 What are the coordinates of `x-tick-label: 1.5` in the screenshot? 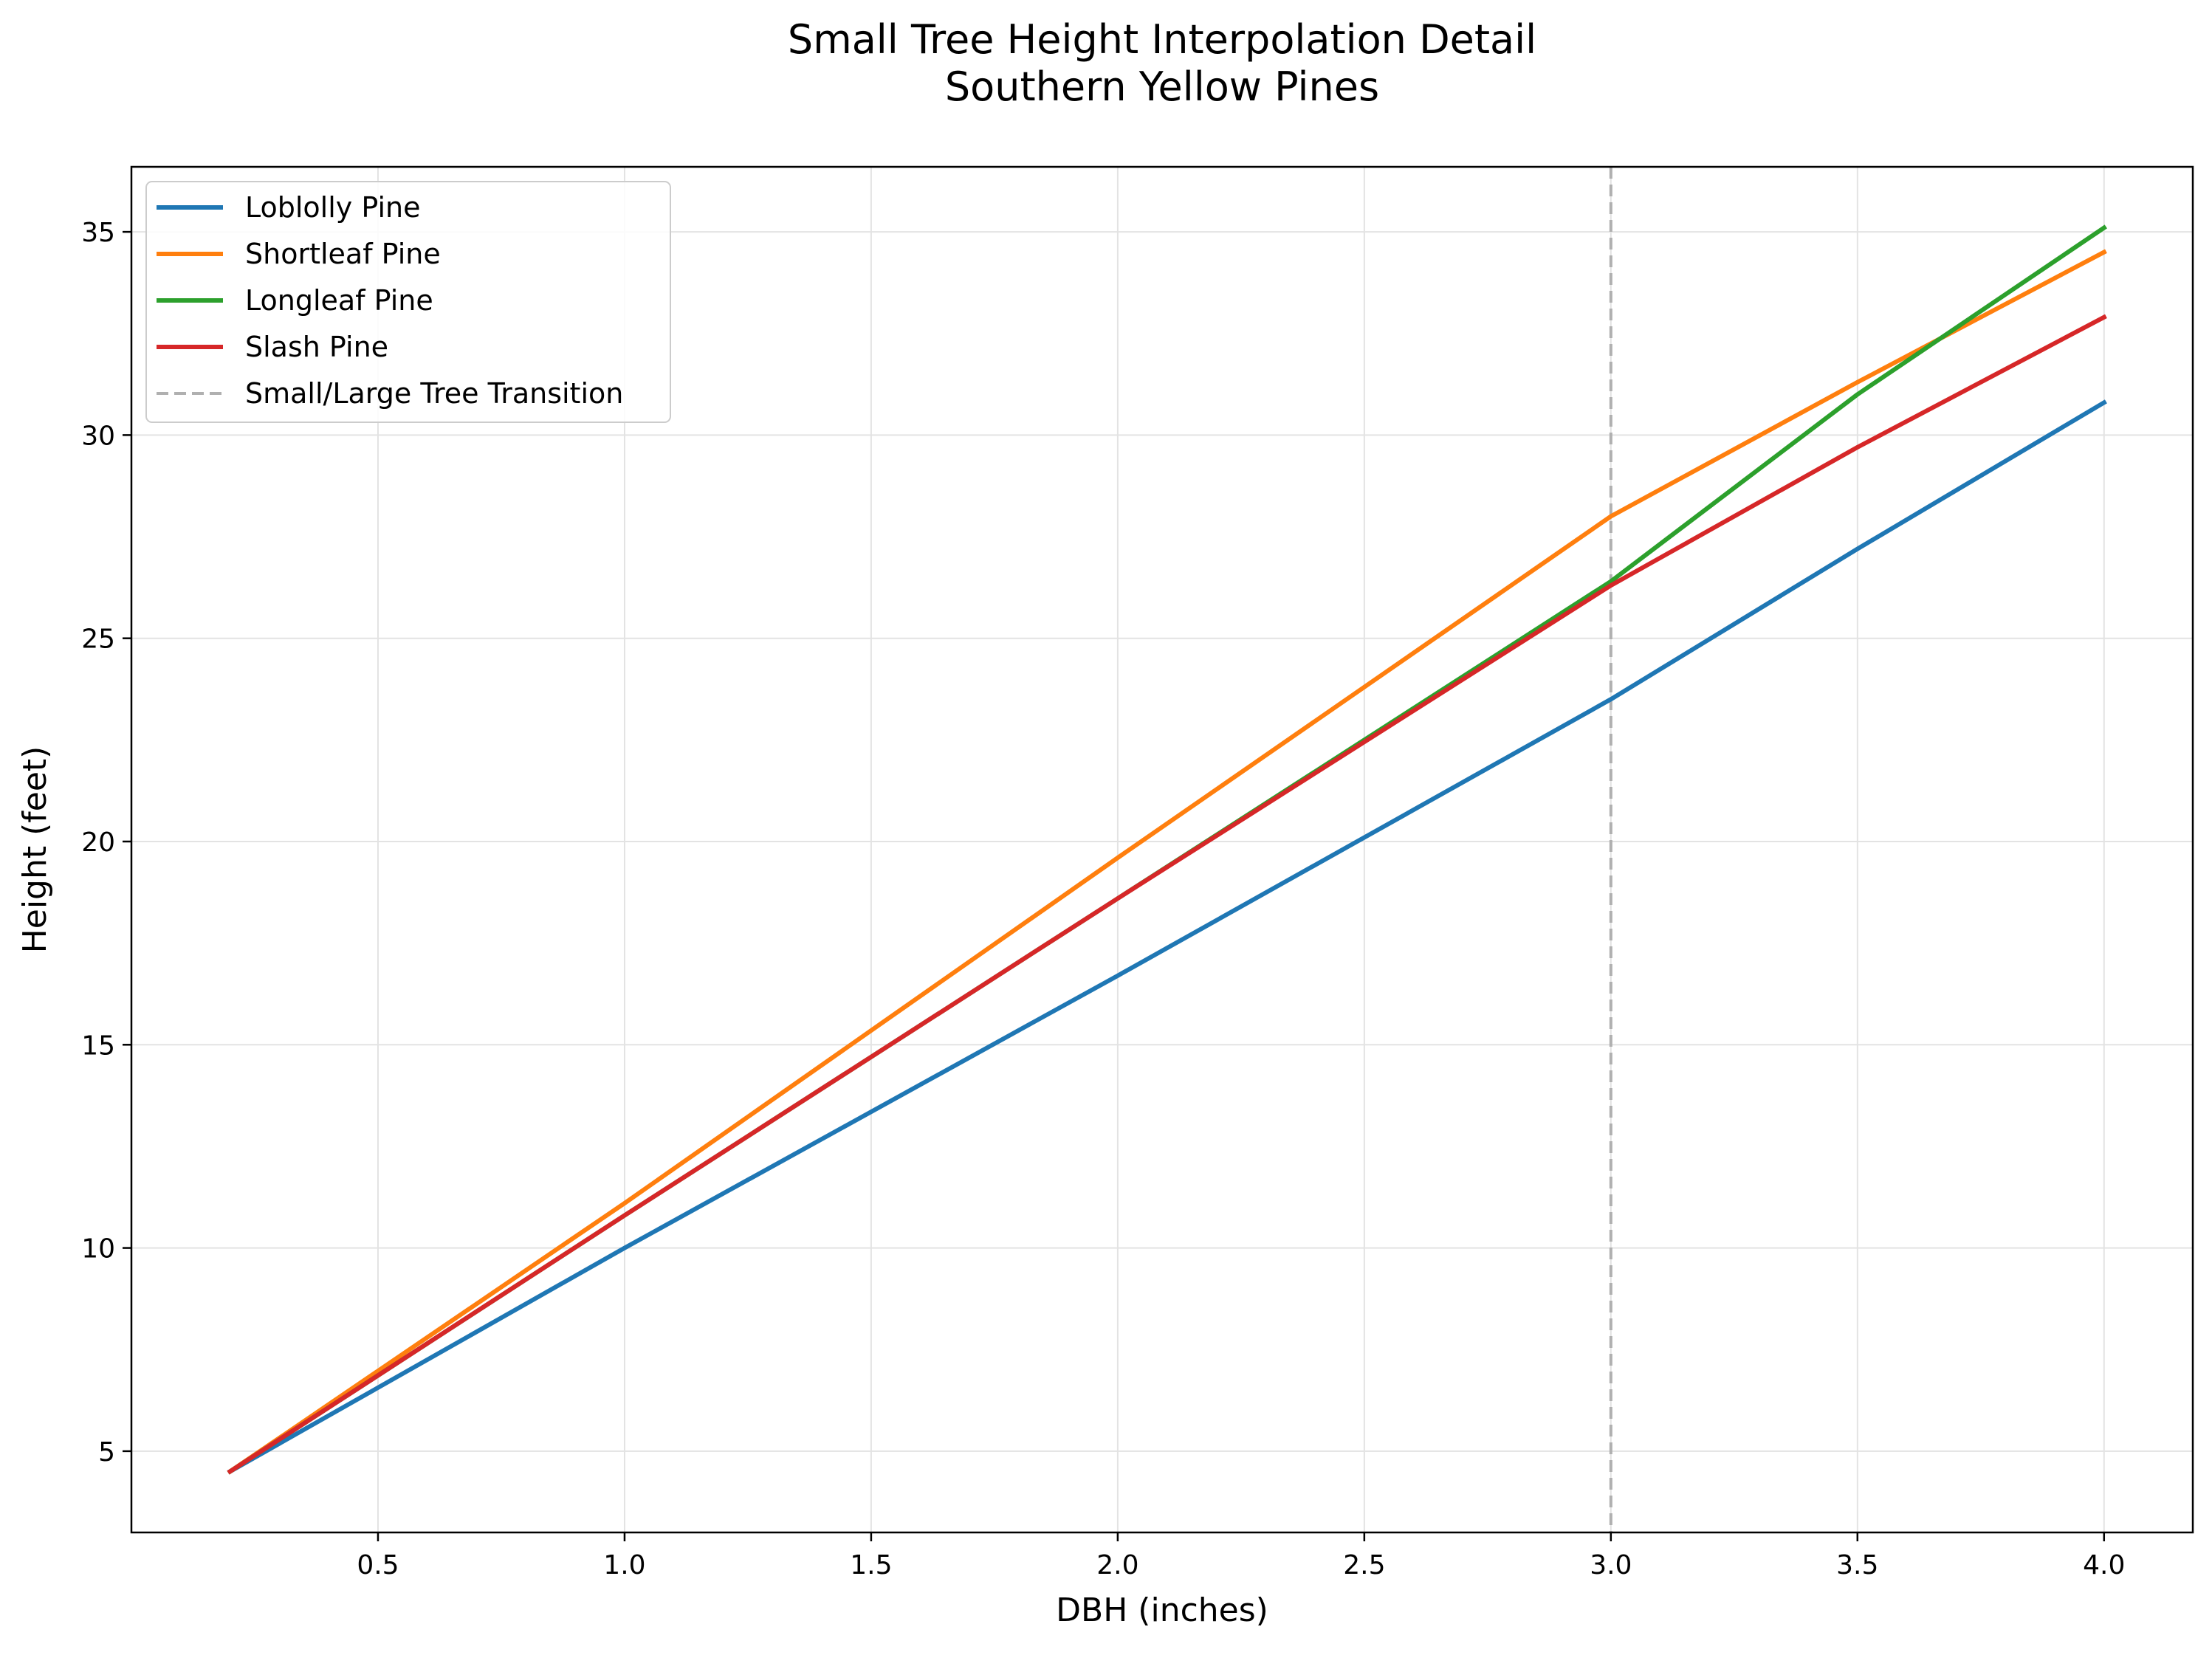 It's located at (871, 1565).